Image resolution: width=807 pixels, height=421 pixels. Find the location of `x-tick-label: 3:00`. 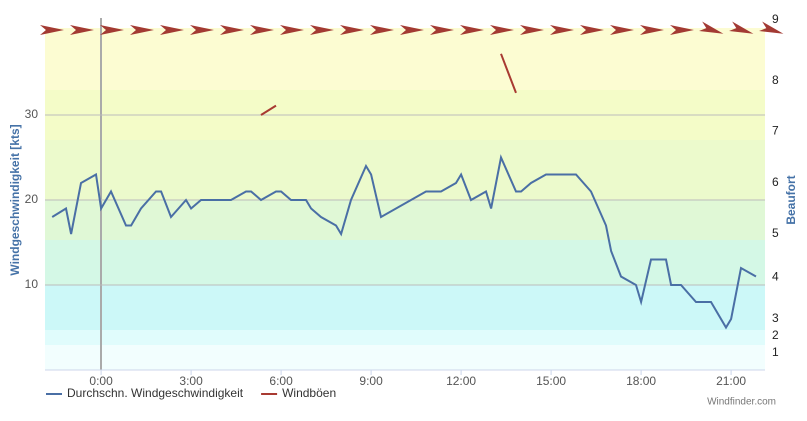

x-tick-label: 3:00 is located at coordinates (191, 381).